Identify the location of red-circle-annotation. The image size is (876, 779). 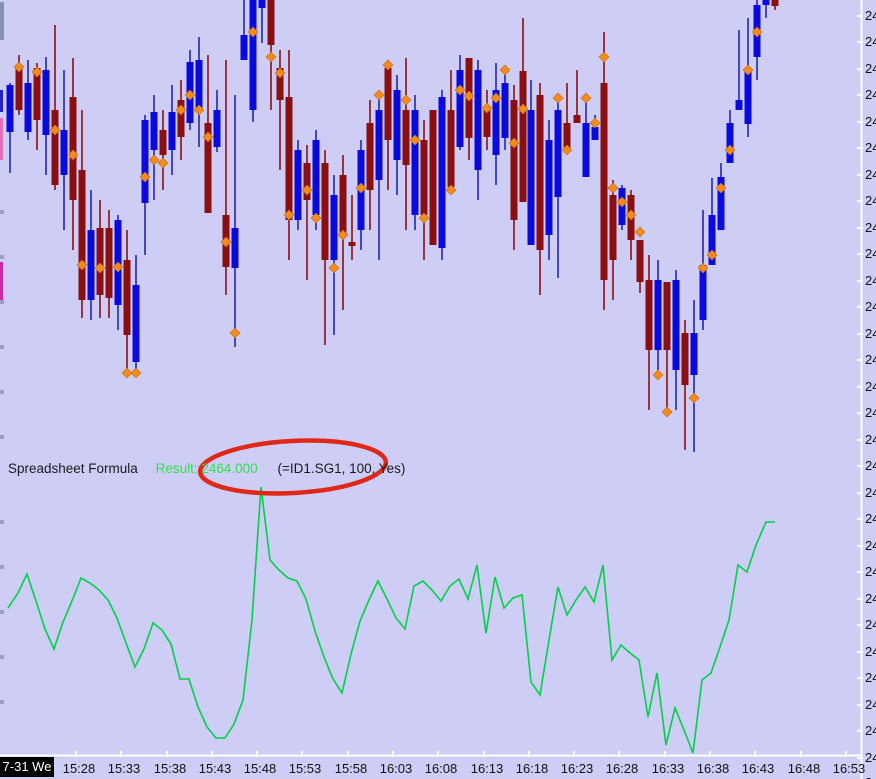
(293, 467).